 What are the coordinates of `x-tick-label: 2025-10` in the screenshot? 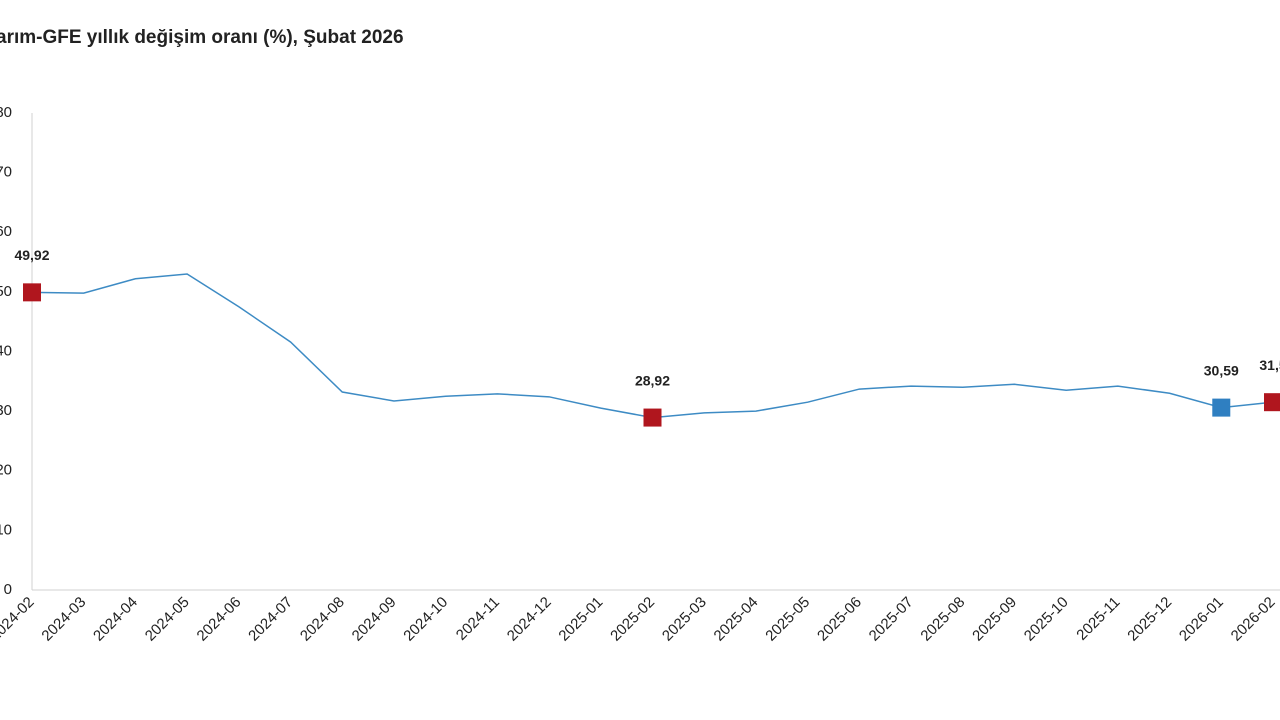 It's located at (1046, 619).